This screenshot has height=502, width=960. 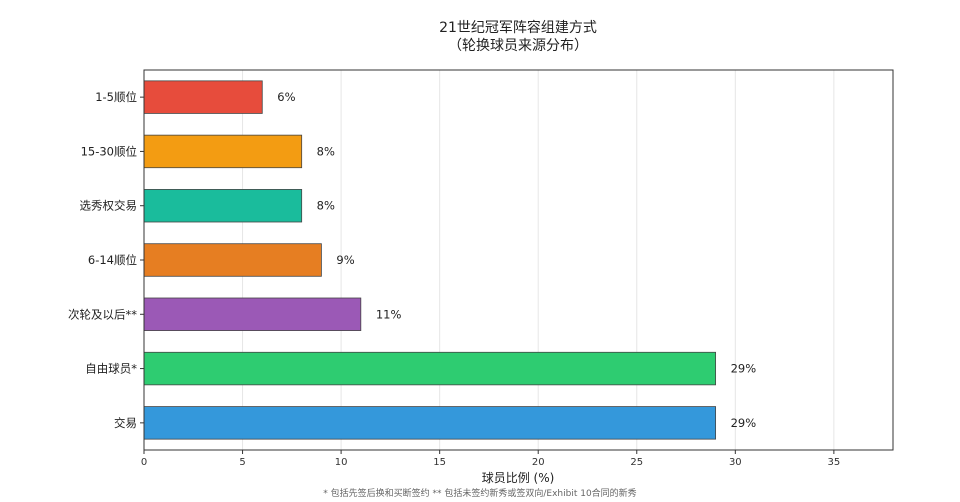 What do you see at coordinates (341, 462) in the screenshot?
I see `x-tick-label: 10` at bounding box center [341, 462].